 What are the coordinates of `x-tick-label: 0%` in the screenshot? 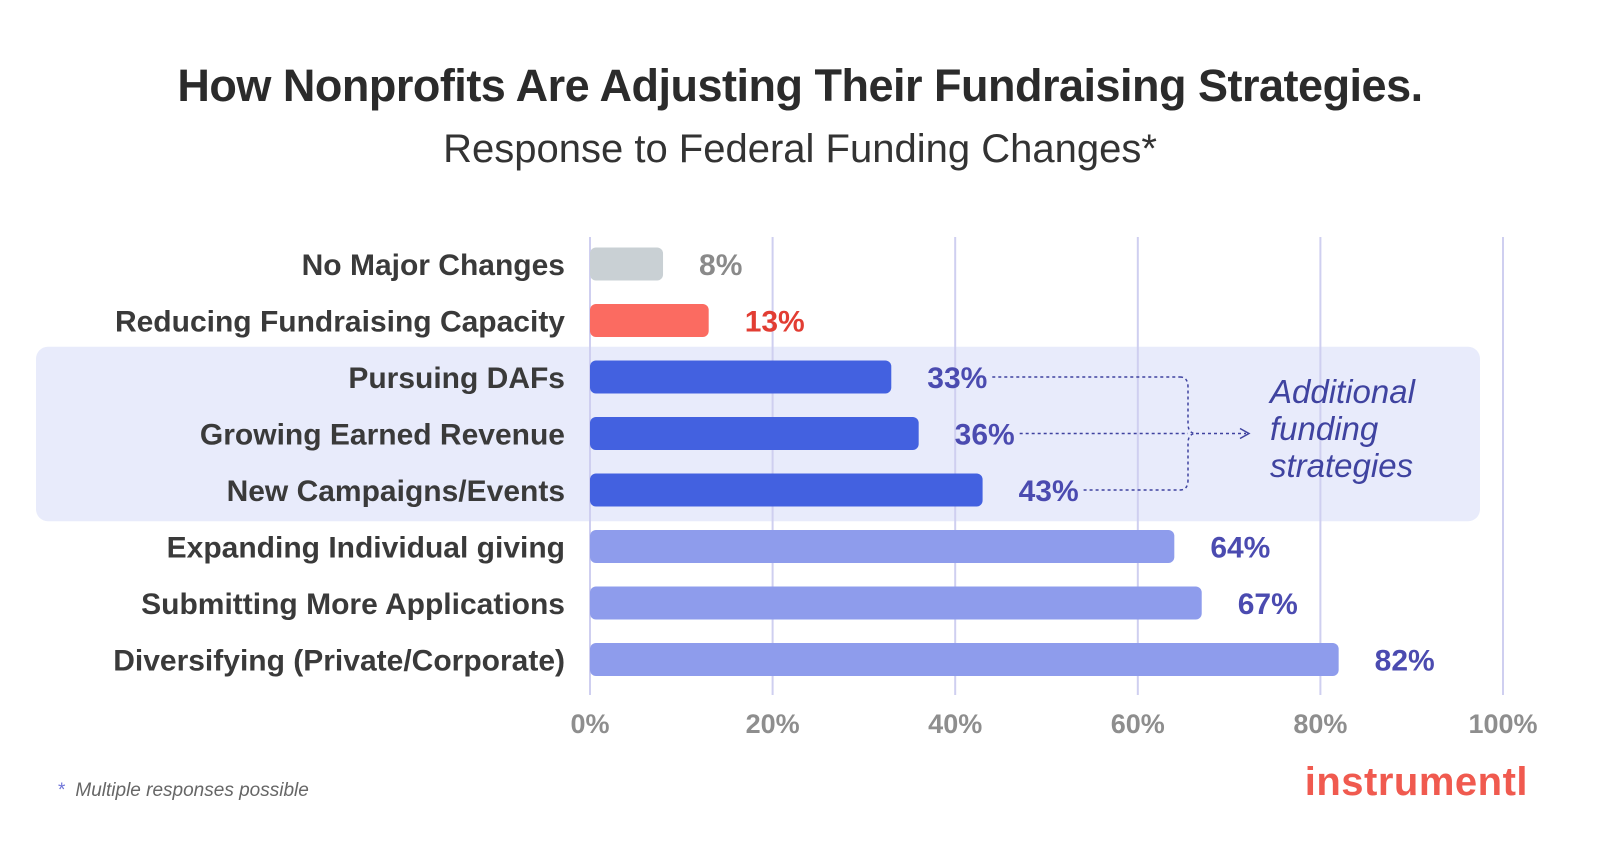 It's located at (589, 724).